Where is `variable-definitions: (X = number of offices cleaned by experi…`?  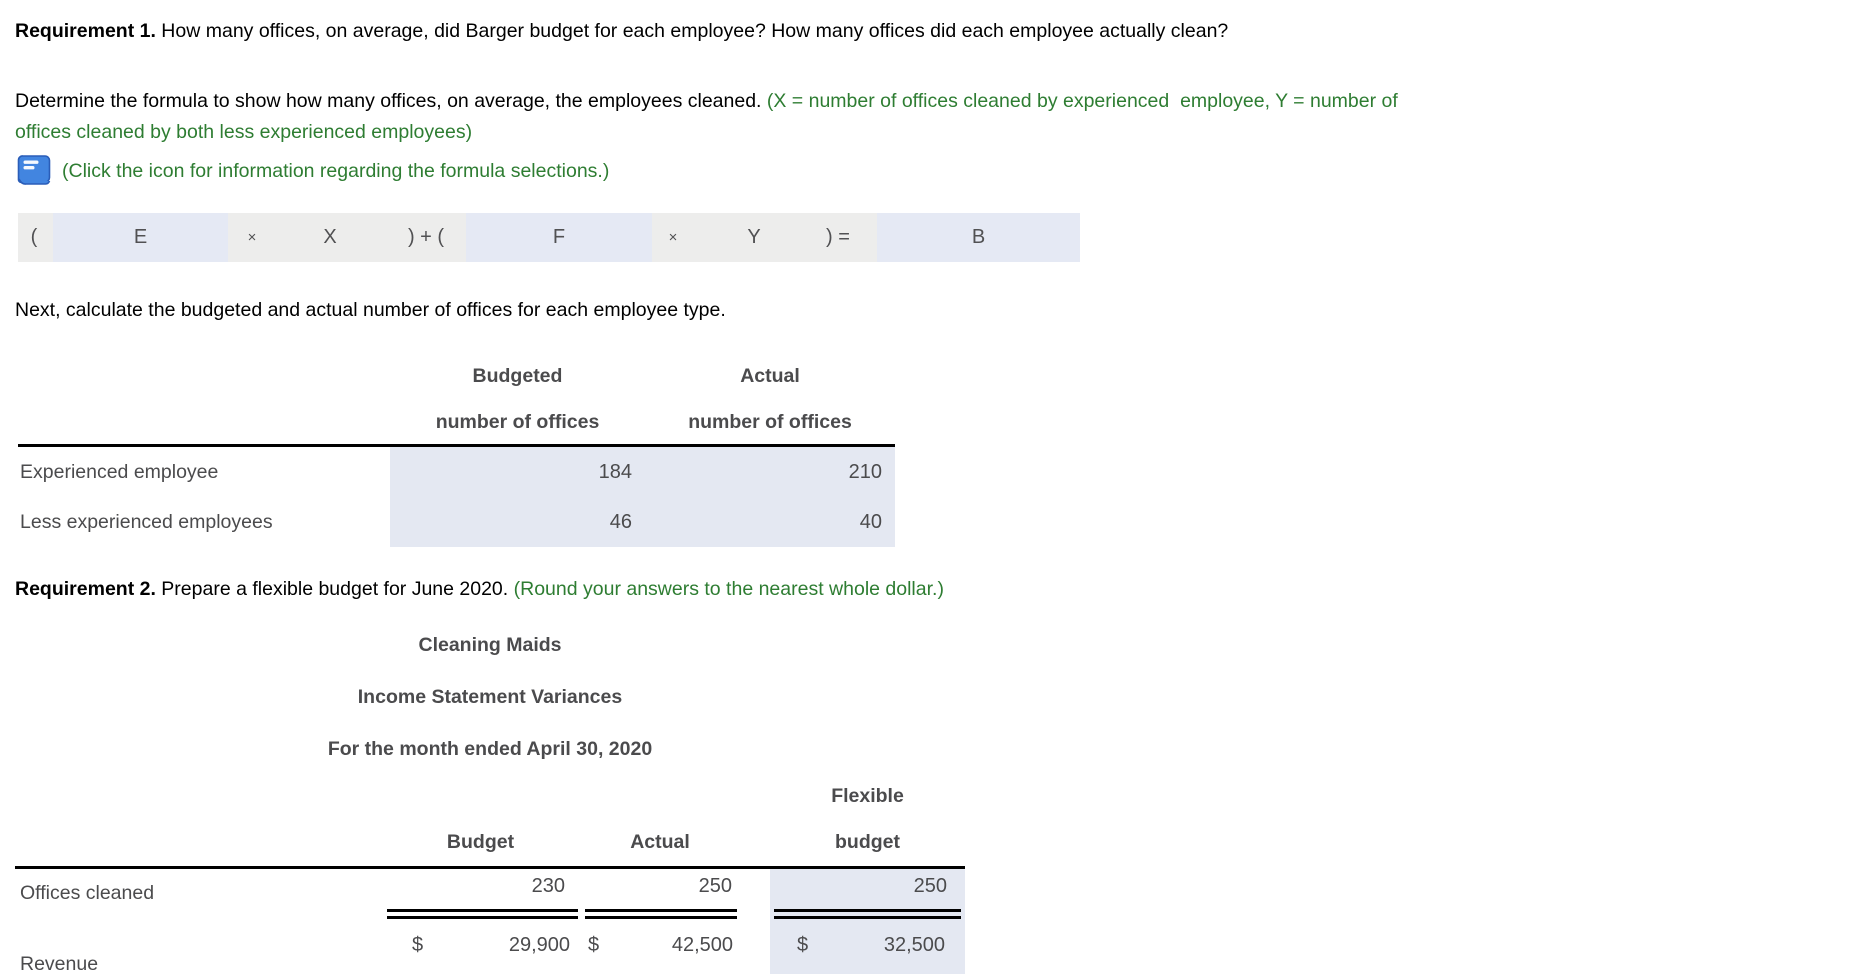 variable-definitions: (X = number of offices cleaned by experi… is located at coordinates (1082, 101).